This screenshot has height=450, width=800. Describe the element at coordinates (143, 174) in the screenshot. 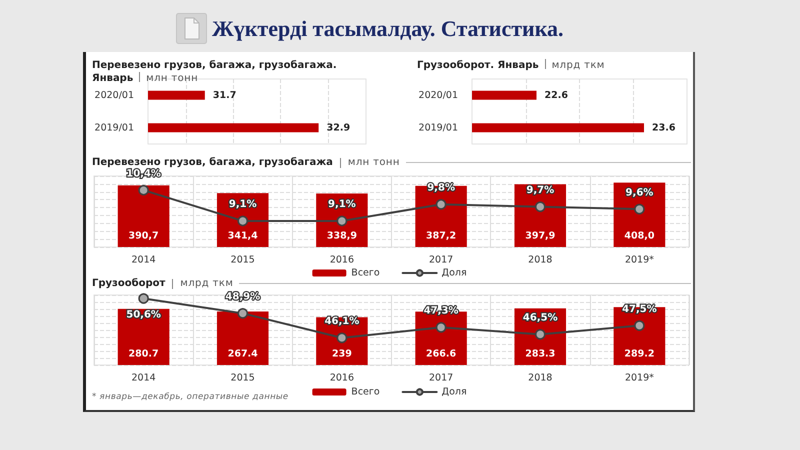

I see `data-label: 10,4%` at that location.